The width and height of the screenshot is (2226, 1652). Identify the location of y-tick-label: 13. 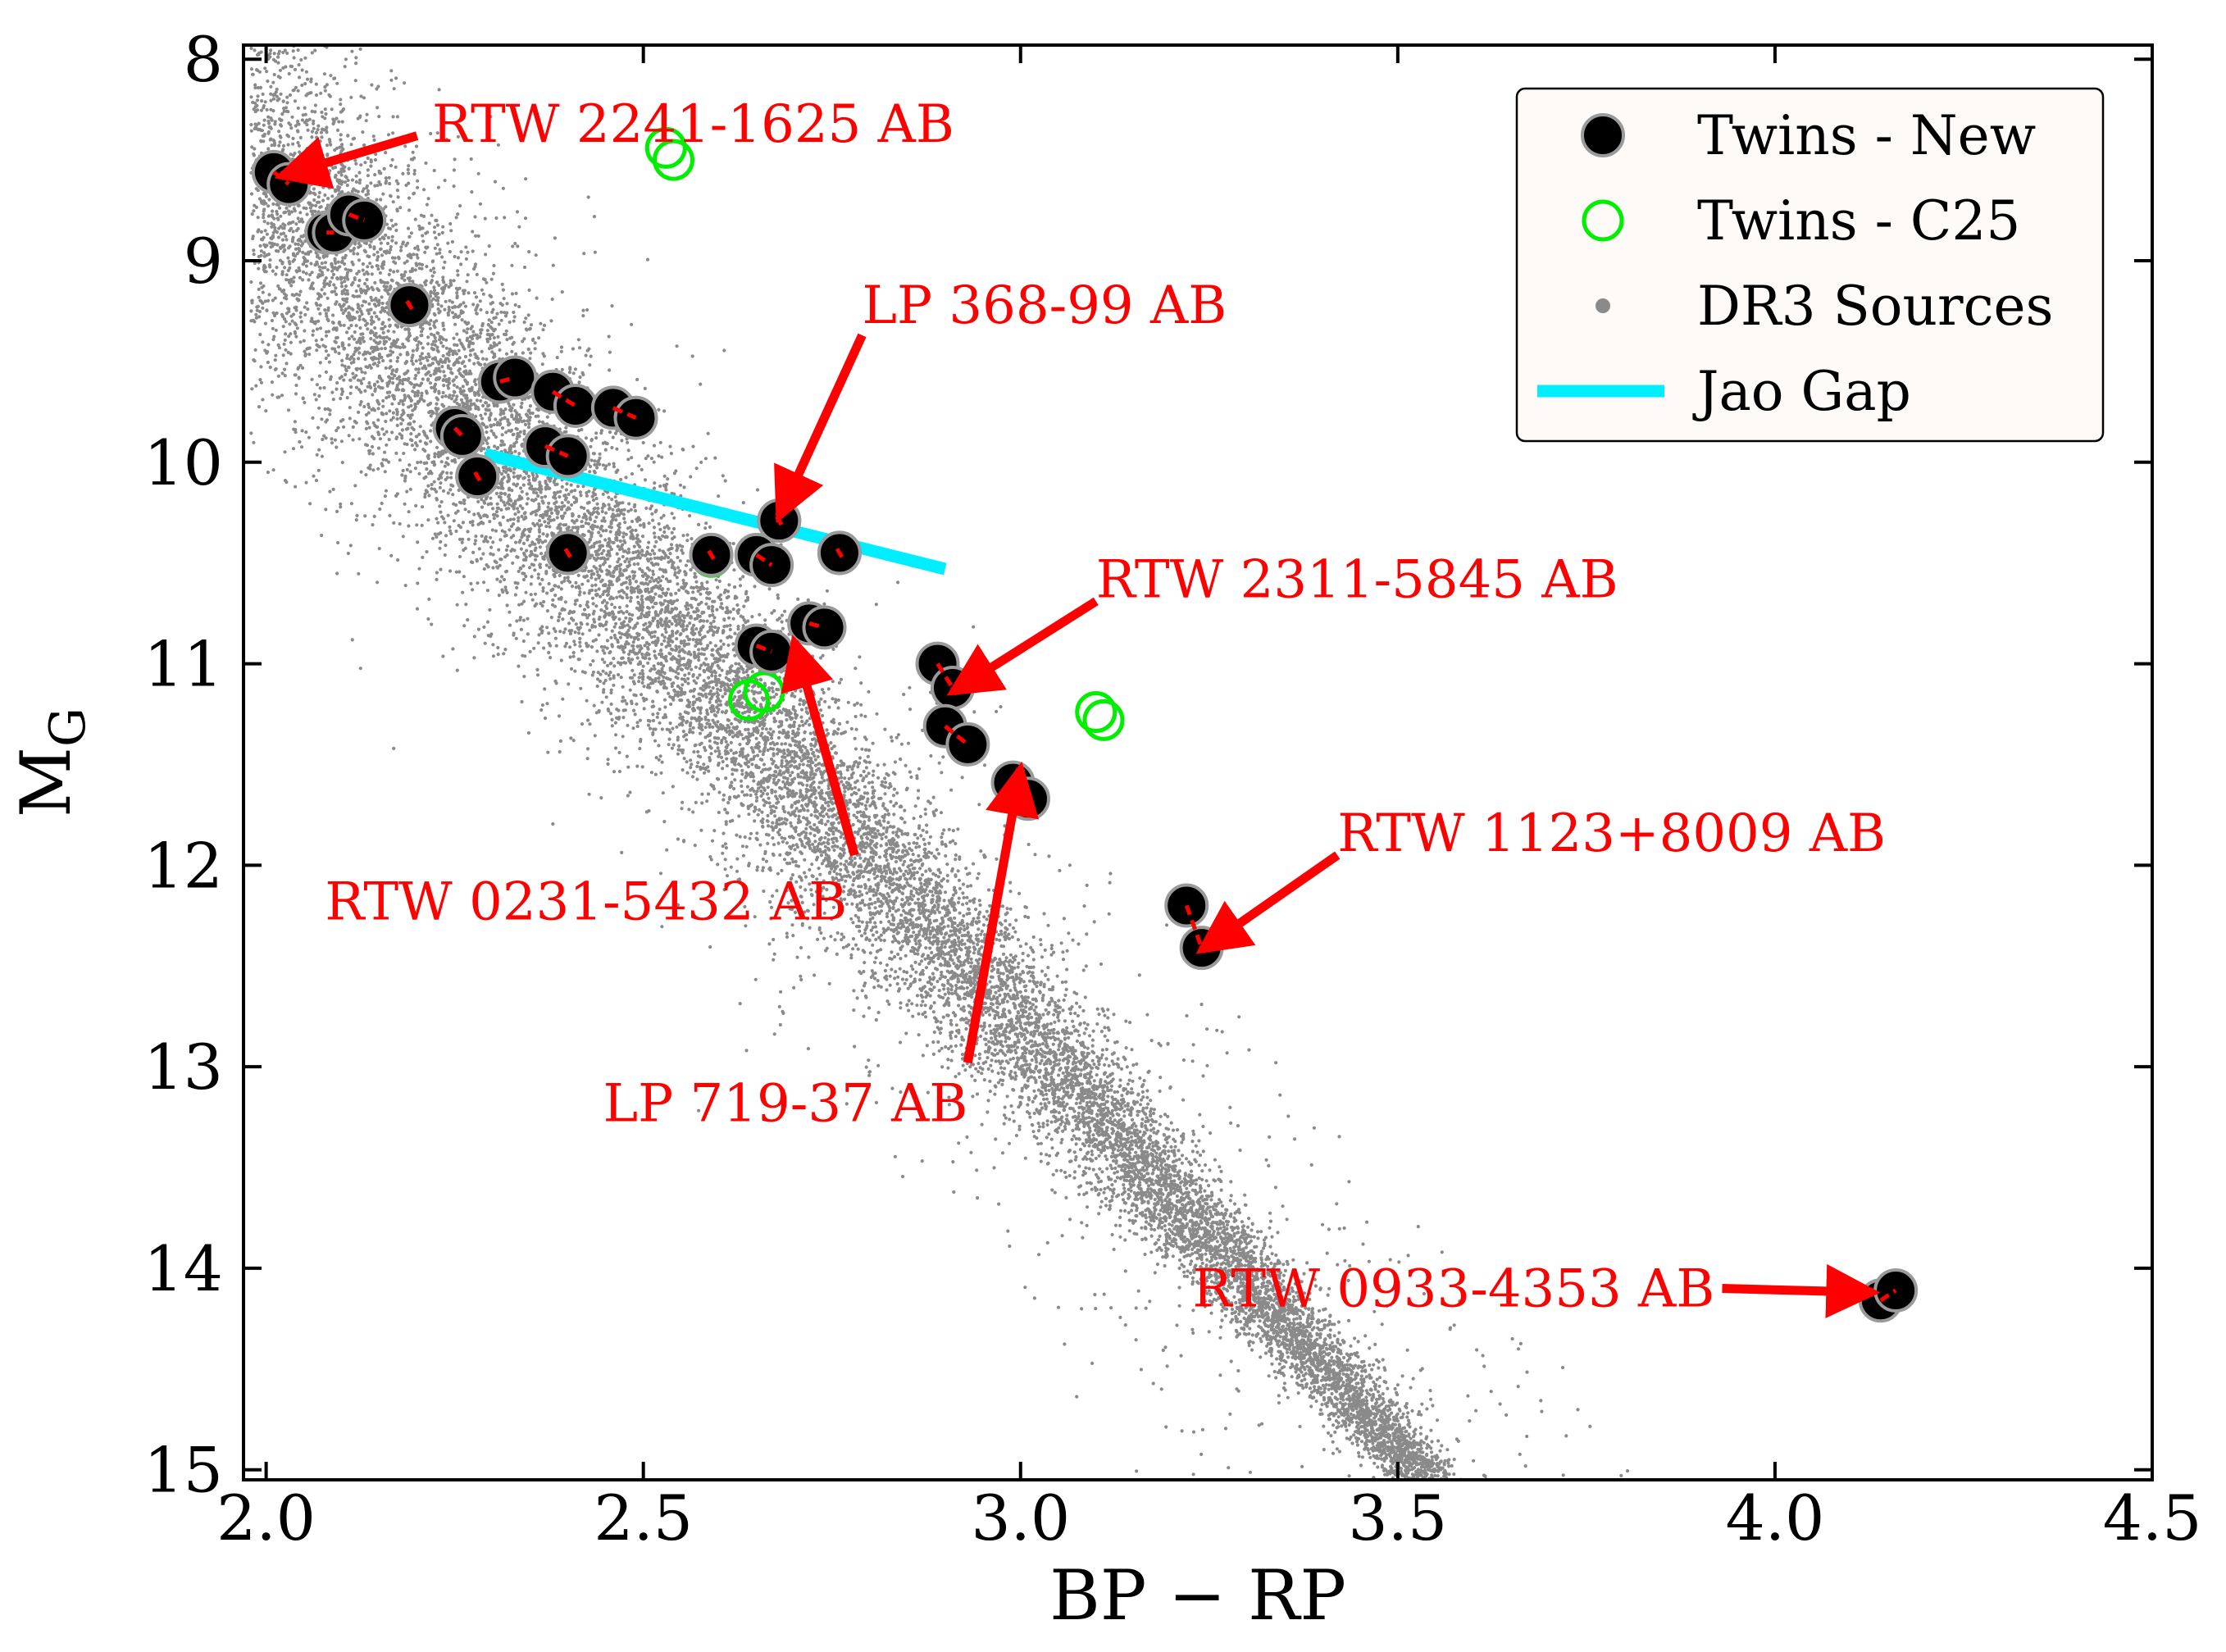
(183, 1067).